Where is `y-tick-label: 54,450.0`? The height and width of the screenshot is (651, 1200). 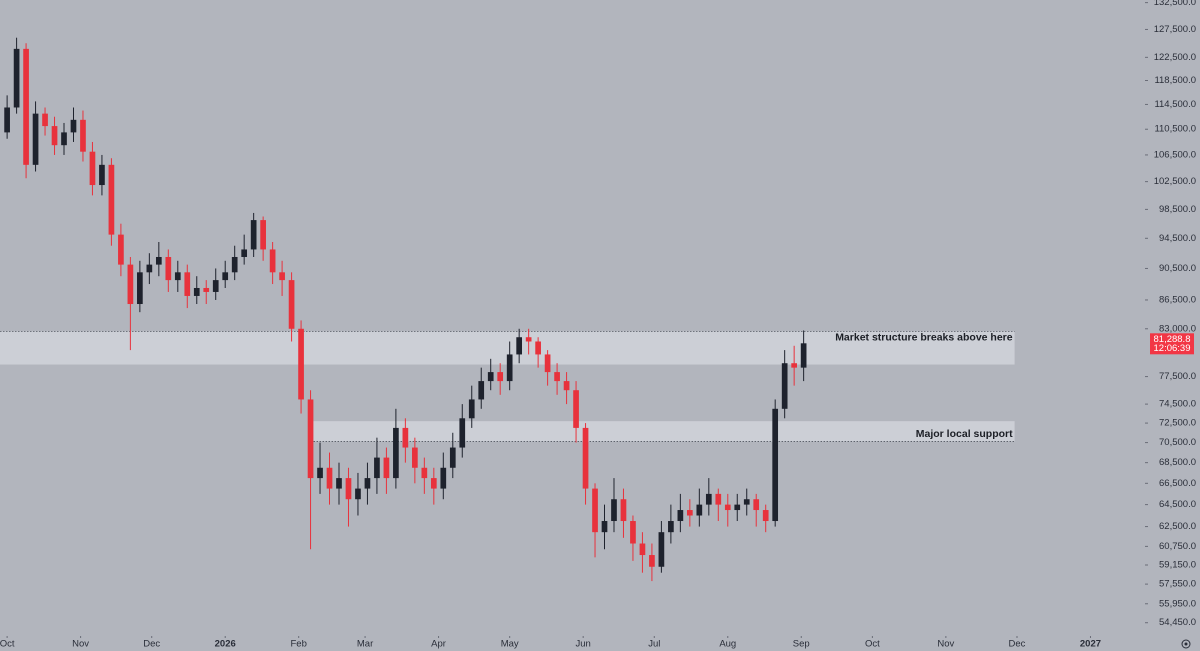
y-tick-label: 54,450.0 is located at coordinates (1177, 622).